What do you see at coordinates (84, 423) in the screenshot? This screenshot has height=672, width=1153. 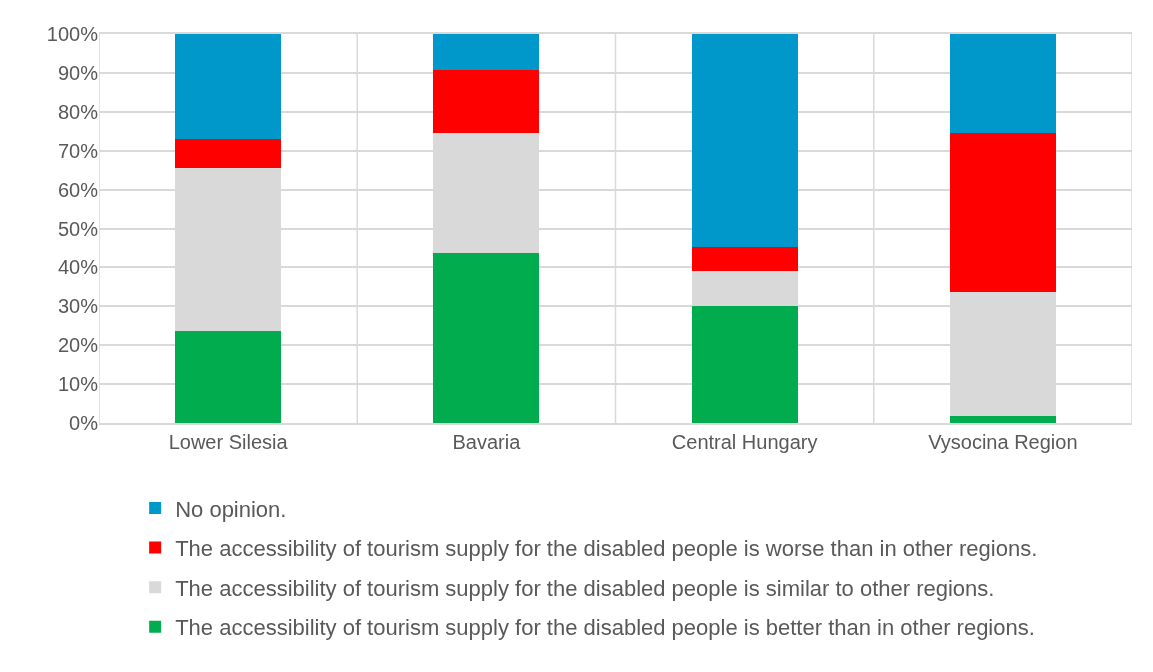 I see `y-tick-label: 0%` at bounding box center [84, 423].